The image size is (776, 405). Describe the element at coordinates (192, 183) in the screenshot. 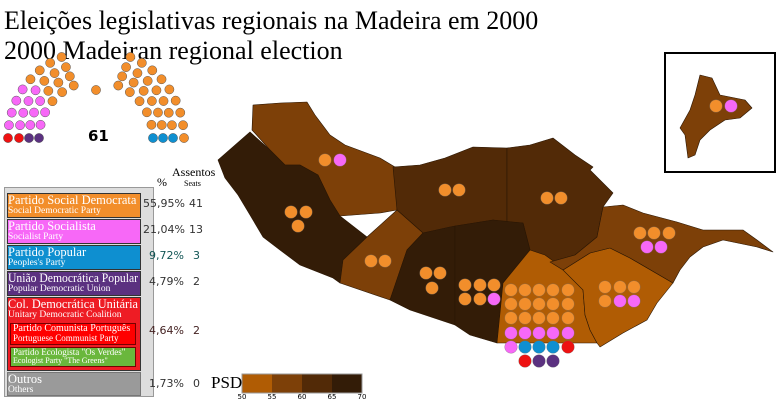

I see `seats-header-en: Seats` at that location.